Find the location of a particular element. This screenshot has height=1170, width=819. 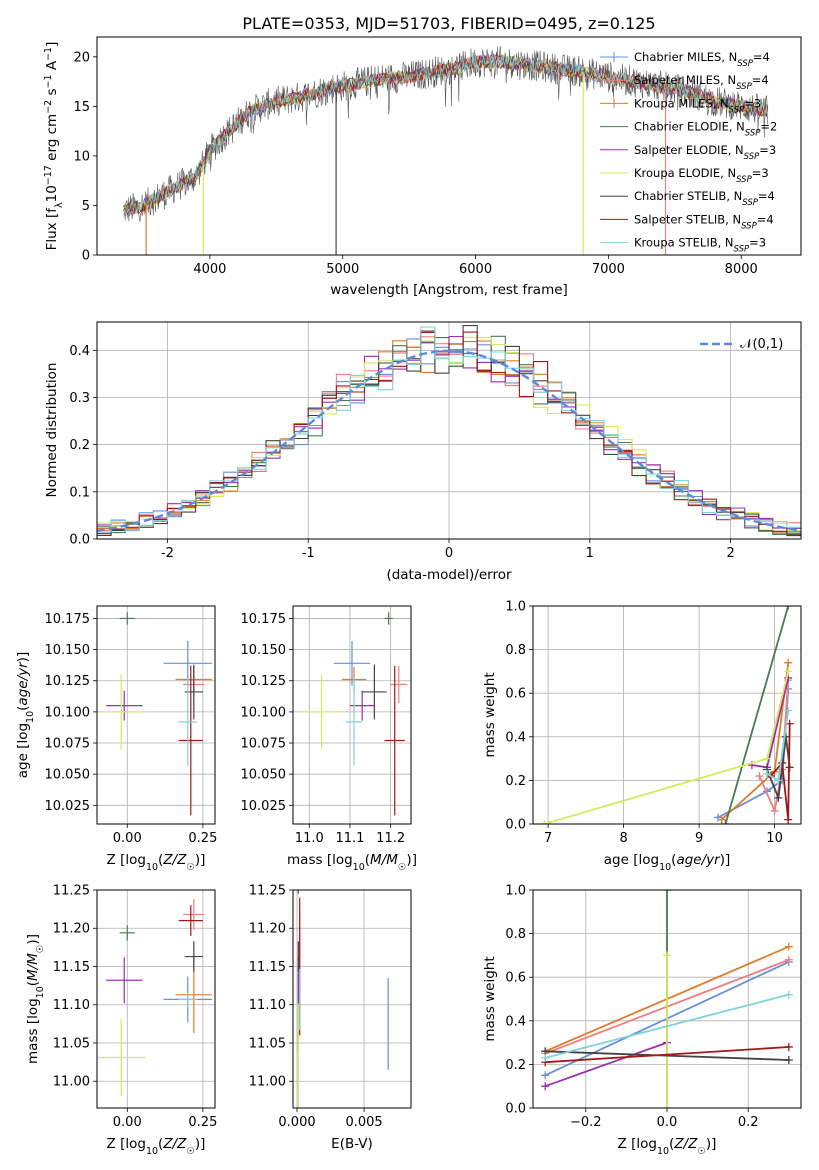

legend-label-chabrier_stelib: Chabrier STELIB, NSSP=4 is located at coordinates (704, 198).